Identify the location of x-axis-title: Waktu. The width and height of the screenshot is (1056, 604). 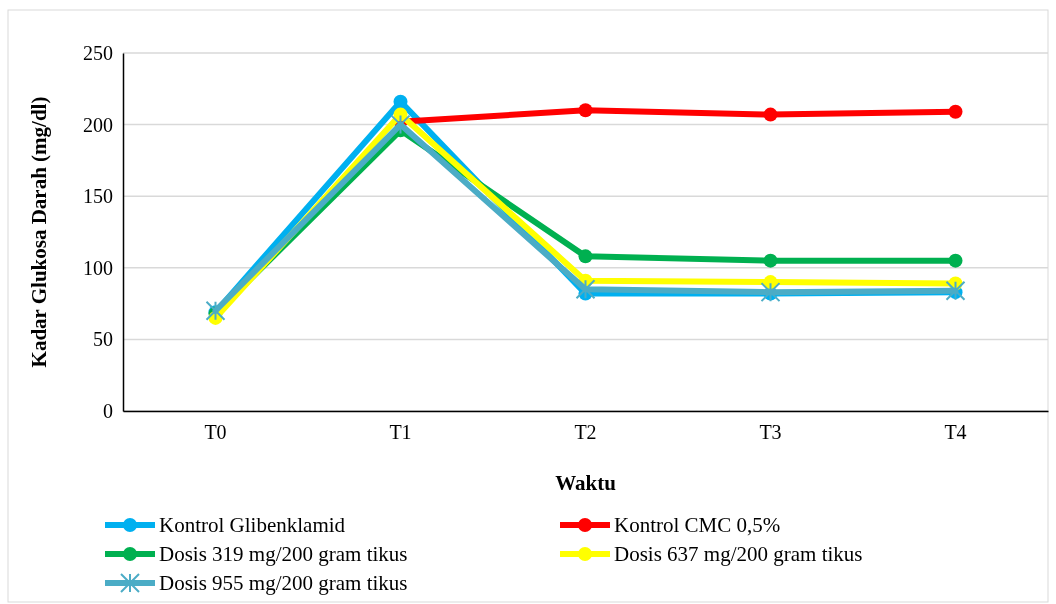
(586, 483).